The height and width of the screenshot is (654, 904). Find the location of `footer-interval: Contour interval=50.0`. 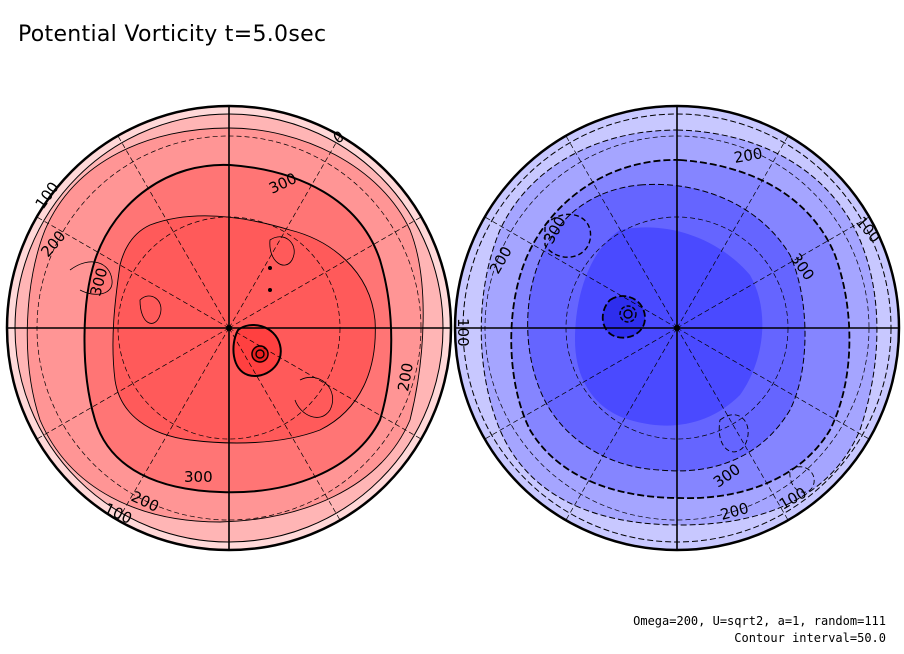

footer-interval: Contour interval=50.0 is located at coordinates (810, 638).